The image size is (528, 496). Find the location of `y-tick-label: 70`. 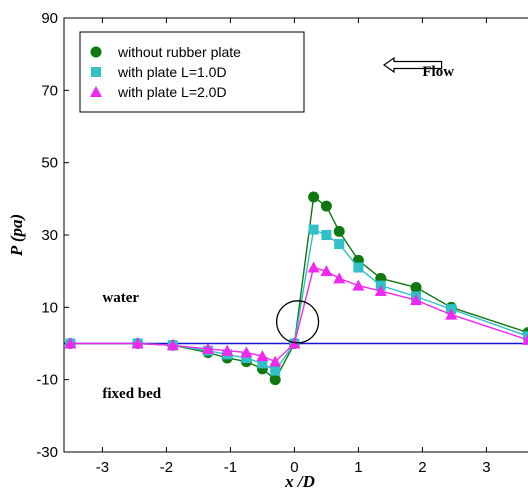

y-tick-label: 70 is located at coordinates (49, 90).